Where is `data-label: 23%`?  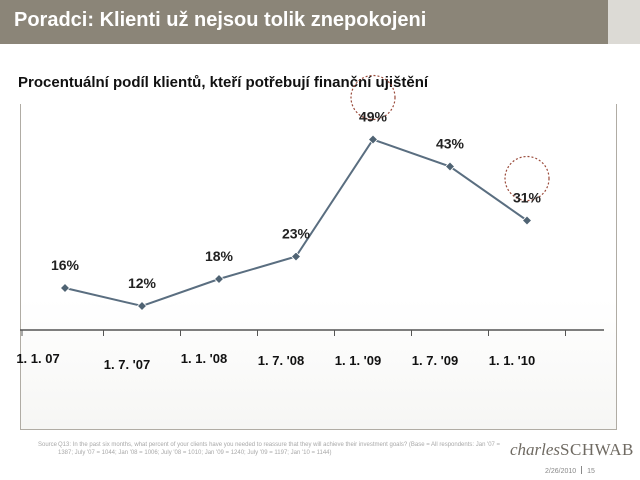
data-label: 23% is located at coordinates (296, 234).